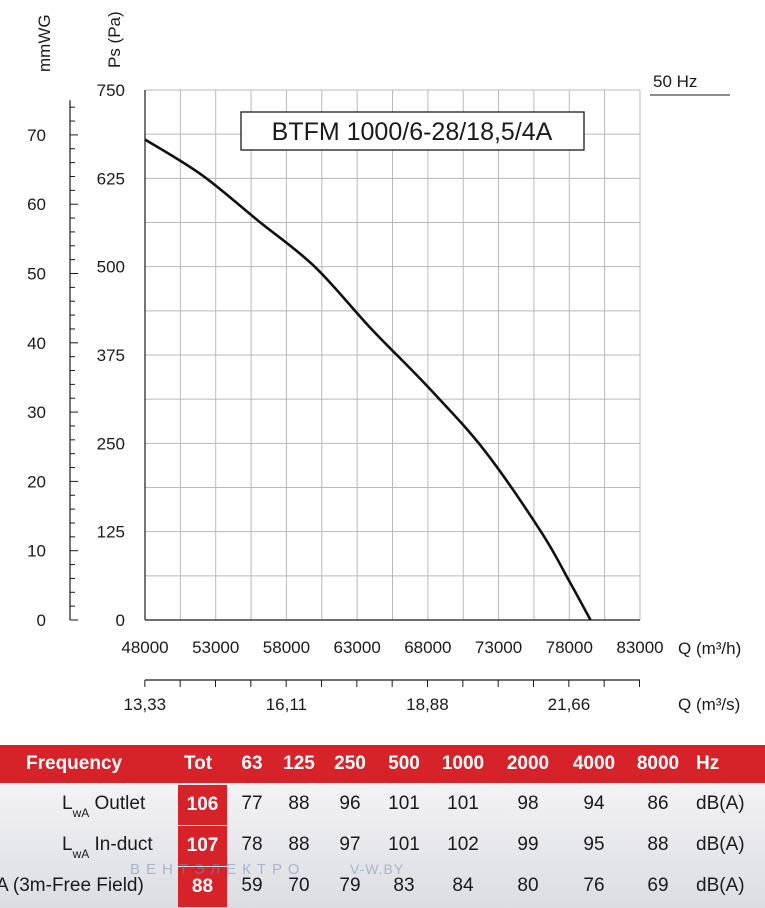 Image resolution: width=765 pixels, height=908 pixels. Describe the element at coordinates (639, 647) in the screenshot. I see `x-tick-label-m3h: 83000` at that location.